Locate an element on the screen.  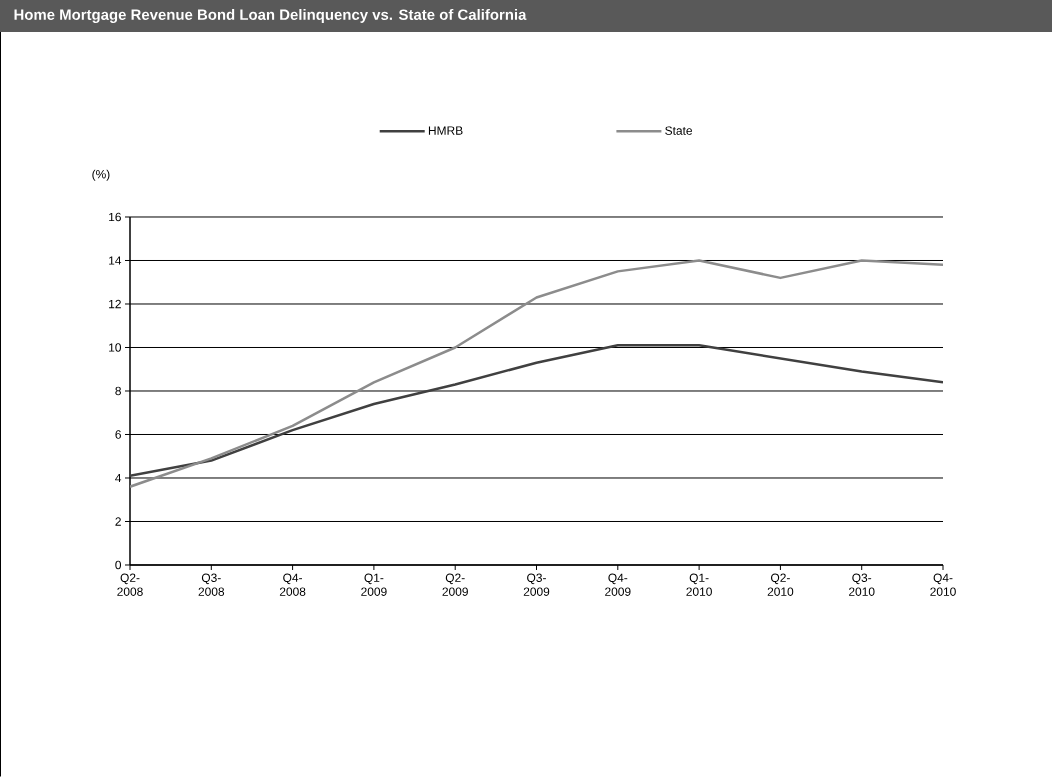
x-tick-label: Q3- 2010 is located at coordinates (862, 584).